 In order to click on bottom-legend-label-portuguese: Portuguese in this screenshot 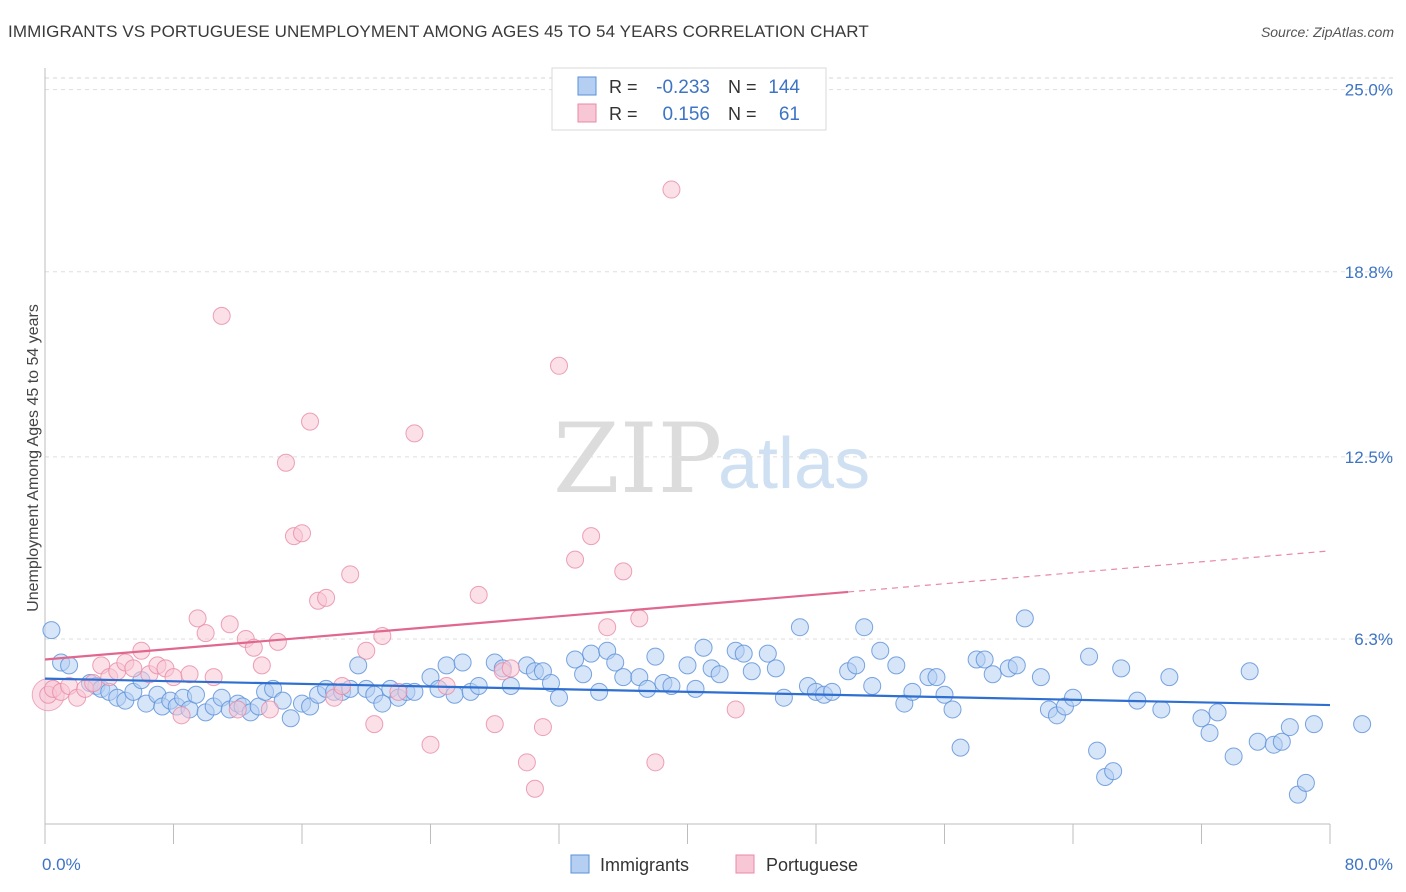, I will do `click(812, 865)`.